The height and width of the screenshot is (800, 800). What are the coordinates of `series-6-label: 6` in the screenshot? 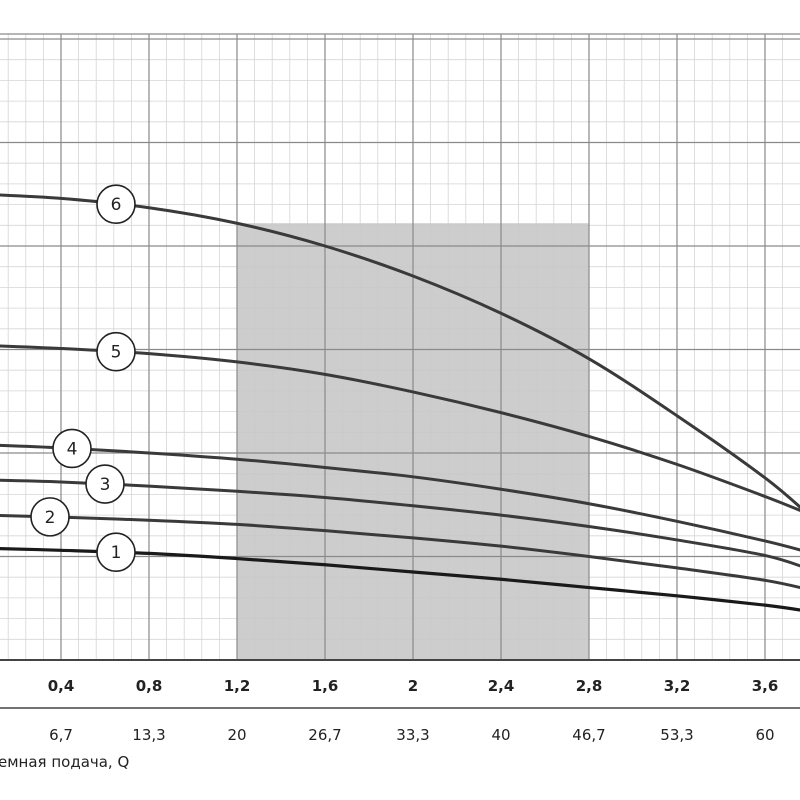 It's located at (116, 205).